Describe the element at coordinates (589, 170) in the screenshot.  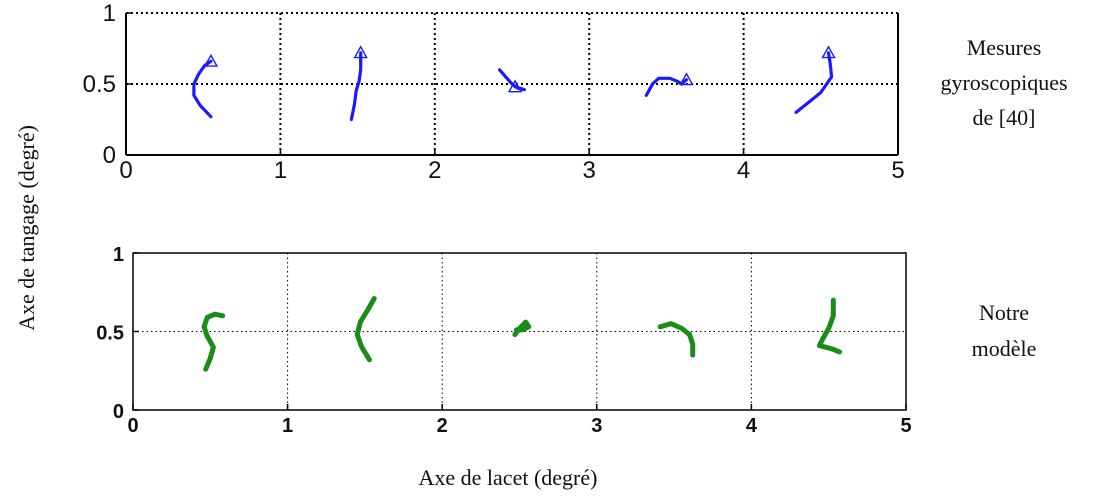
I see `gyro-xtick-label-3: 3` at that location.